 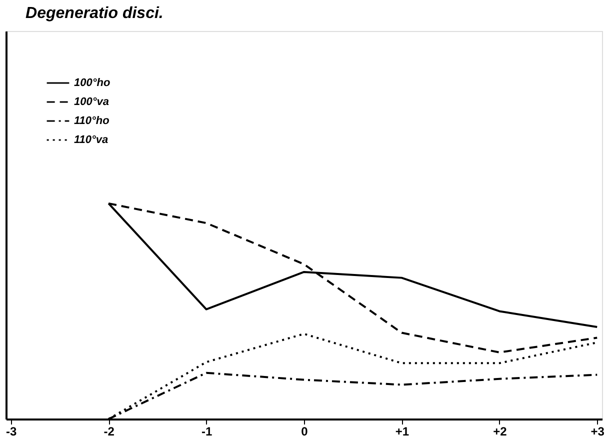 I want to click on x-tick-label: 0, so click(x=304, y=431).